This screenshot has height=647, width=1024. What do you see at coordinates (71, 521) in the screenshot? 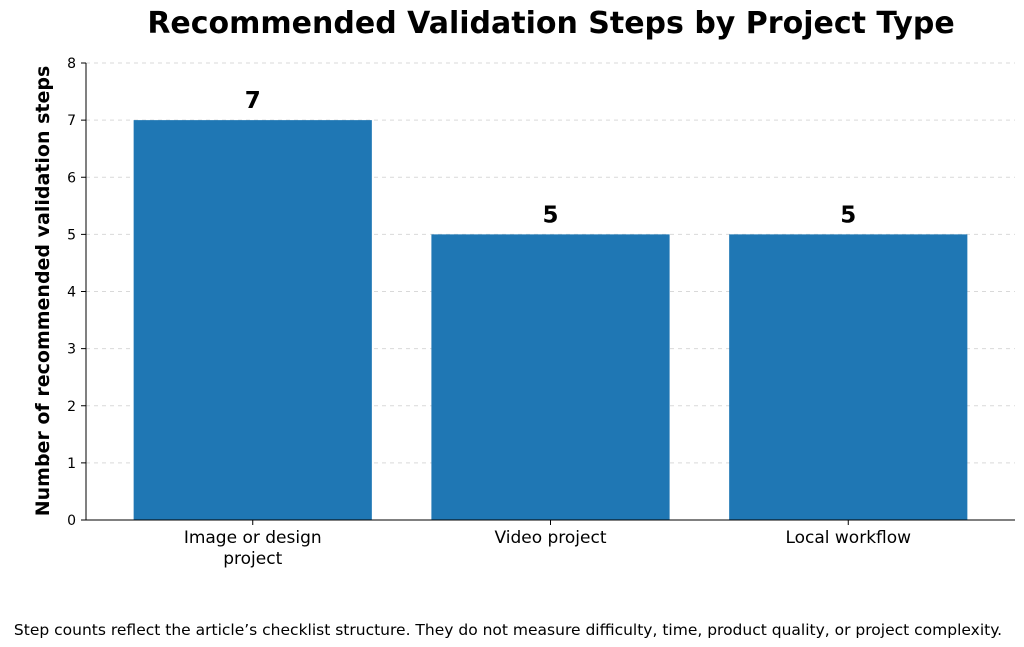
I see `y-tick-label: 0` at bounding box center [71, 521].